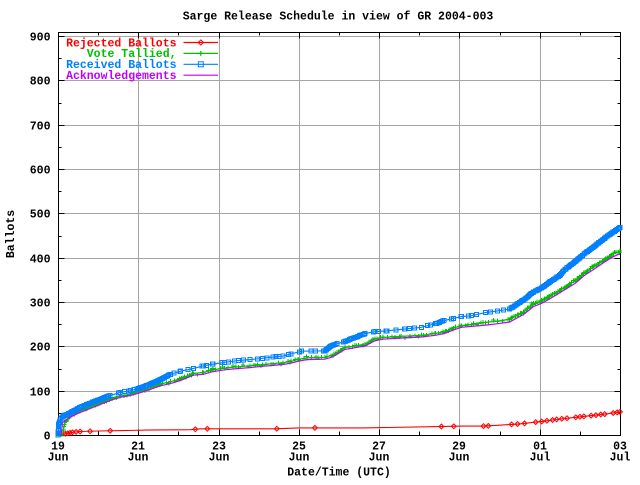 The width and height of the screenshot is (640, 485). Describe the element at coordinates (40, 170) in the screenshot. I see `svg-text: 600` at that location.